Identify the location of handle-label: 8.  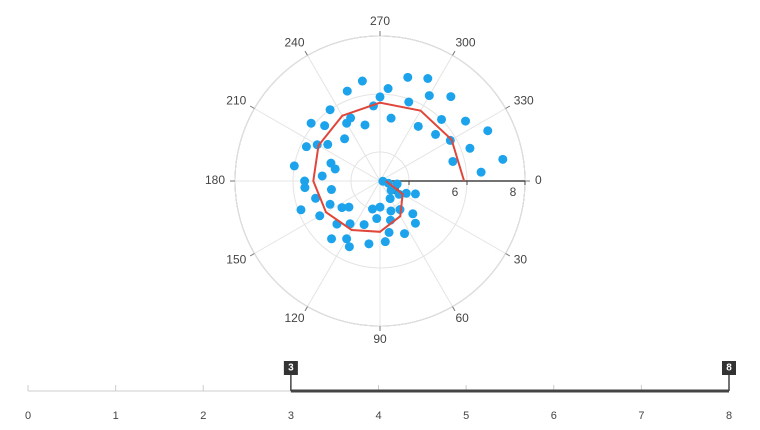
(729, 368).